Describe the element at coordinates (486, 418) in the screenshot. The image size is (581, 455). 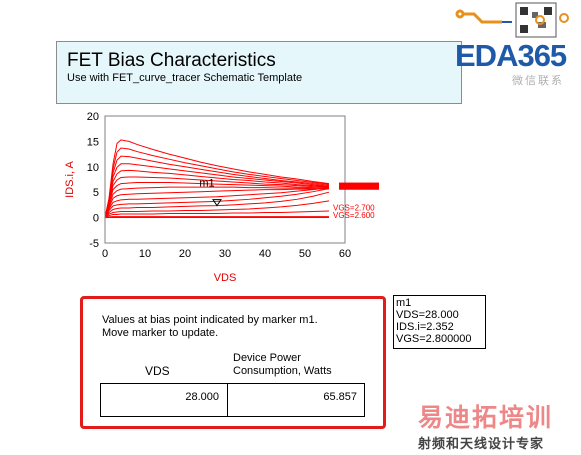
I see `watermark-title: 易迪拓培训` at that location.